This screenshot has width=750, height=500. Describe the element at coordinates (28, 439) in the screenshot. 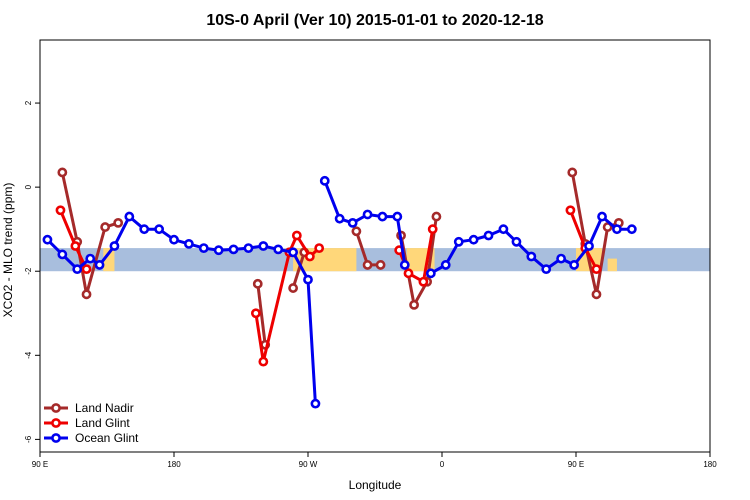

I see `y-tick-label: -6` at that location.